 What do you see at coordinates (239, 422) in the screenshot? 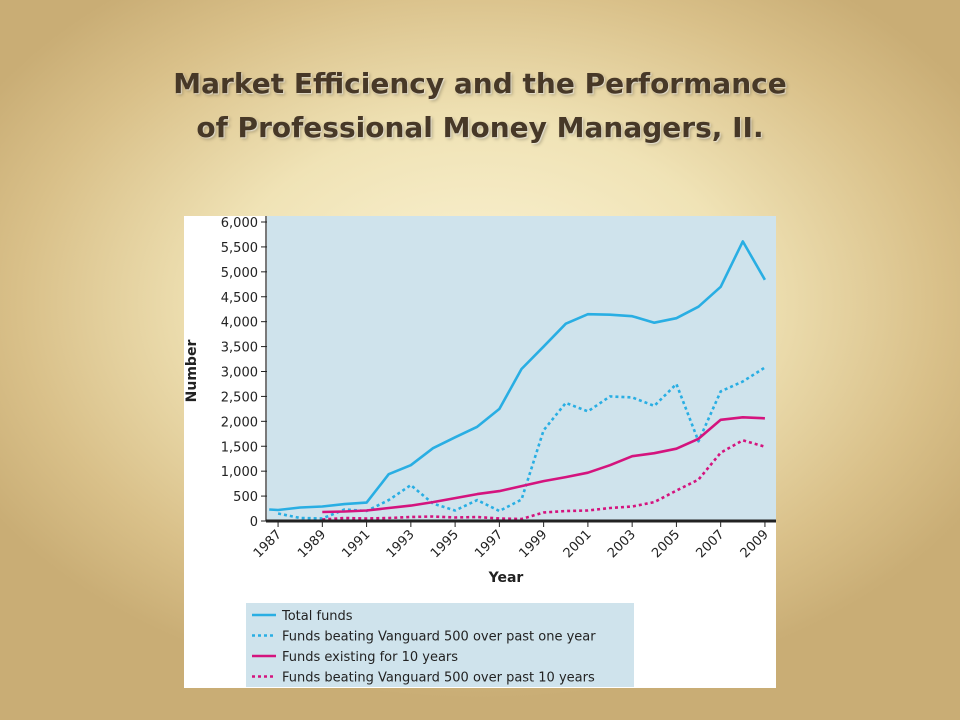
I see `y-tick-label: 2,000` at bounding box center [239, 422].